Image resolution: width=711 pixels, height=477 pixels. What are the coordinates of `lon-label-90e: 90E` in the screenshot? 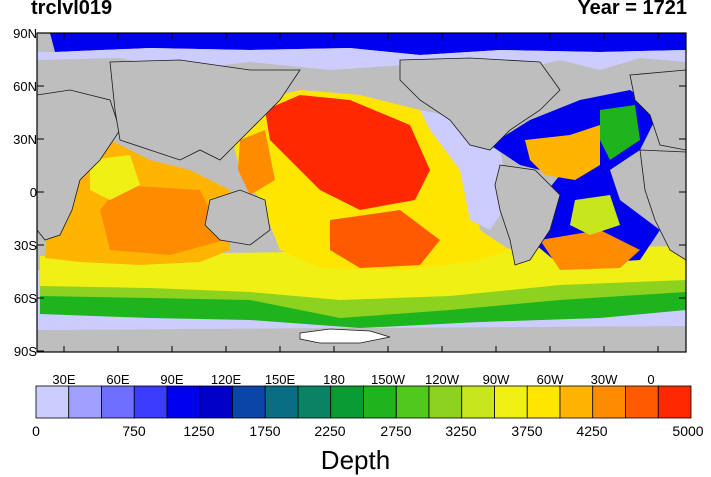 It's located at (172, 379).